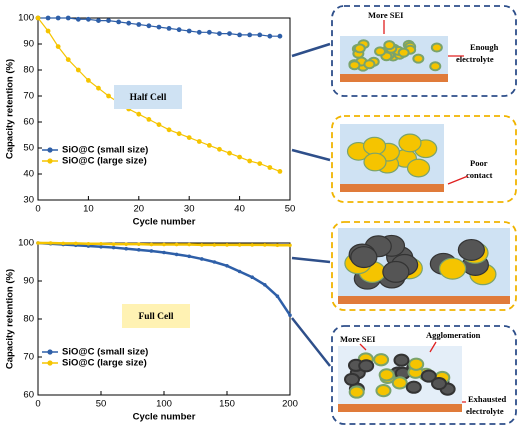 The width and height of the screenshot is (520, 430). What do you see at coordinates (475, 59) in the screenshot?
I see `diagram-label: electrolyte` at bounding box center [475, 59].